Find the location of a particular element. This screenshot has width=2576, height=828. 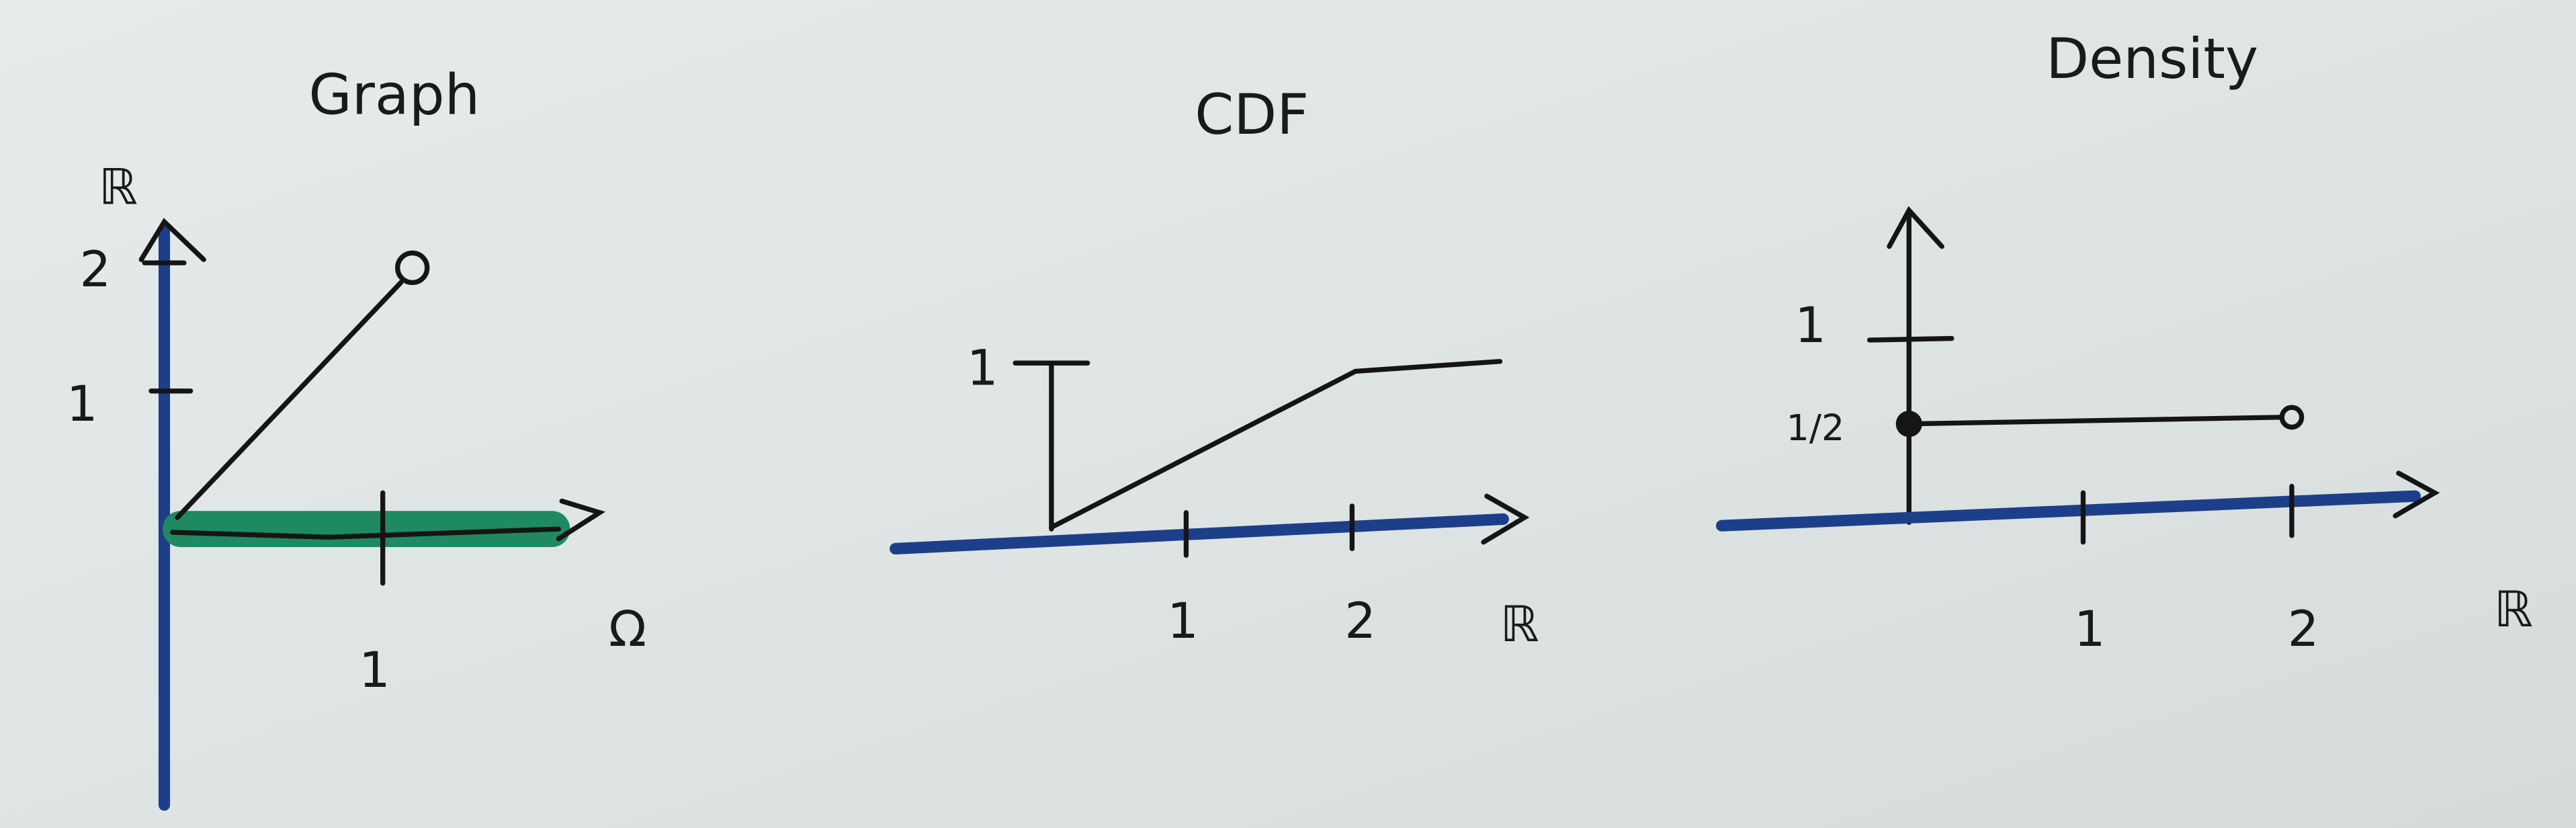

density-line is located at coordinates (2094, 421).